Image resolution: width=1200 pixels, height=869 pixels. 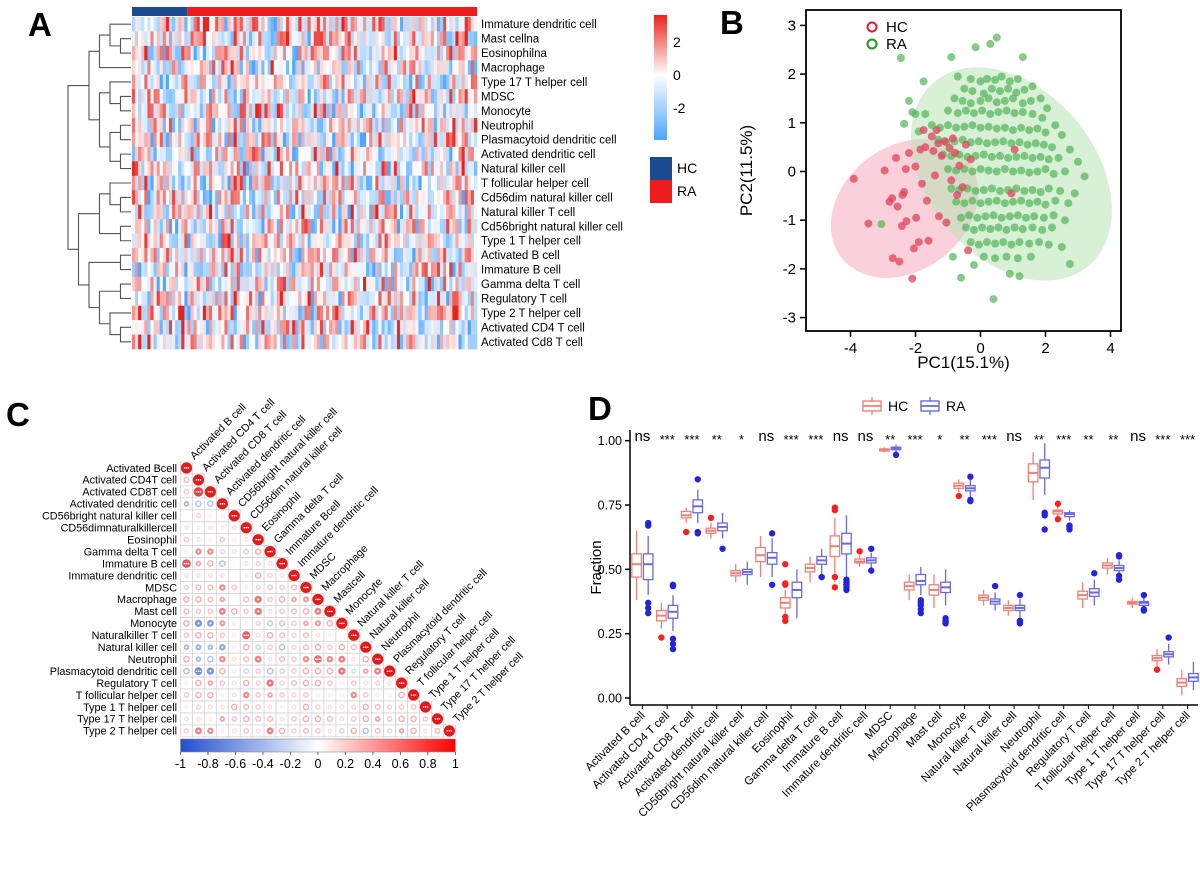 I want to click on panelA-heatmap-cells, so click(x=305, y=183).